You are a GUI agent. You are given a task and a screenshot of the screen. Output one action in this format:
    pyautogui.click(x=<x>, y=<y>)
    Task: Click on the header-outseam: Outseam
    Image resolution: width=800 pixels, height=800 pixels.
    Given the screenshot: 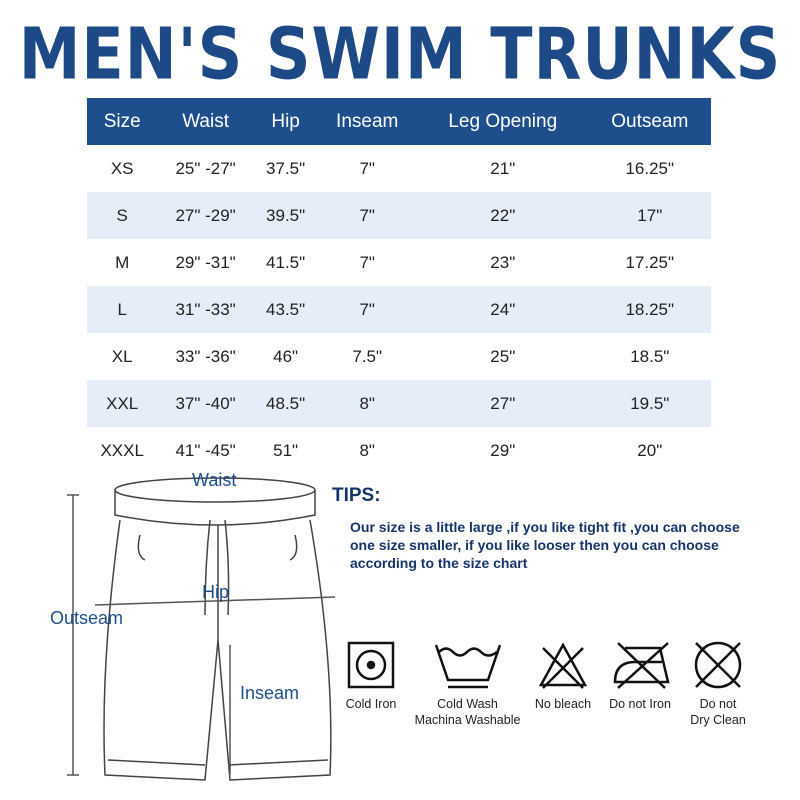 What is the action you would take?
    pyautogui.click(x=649, y=121)
    